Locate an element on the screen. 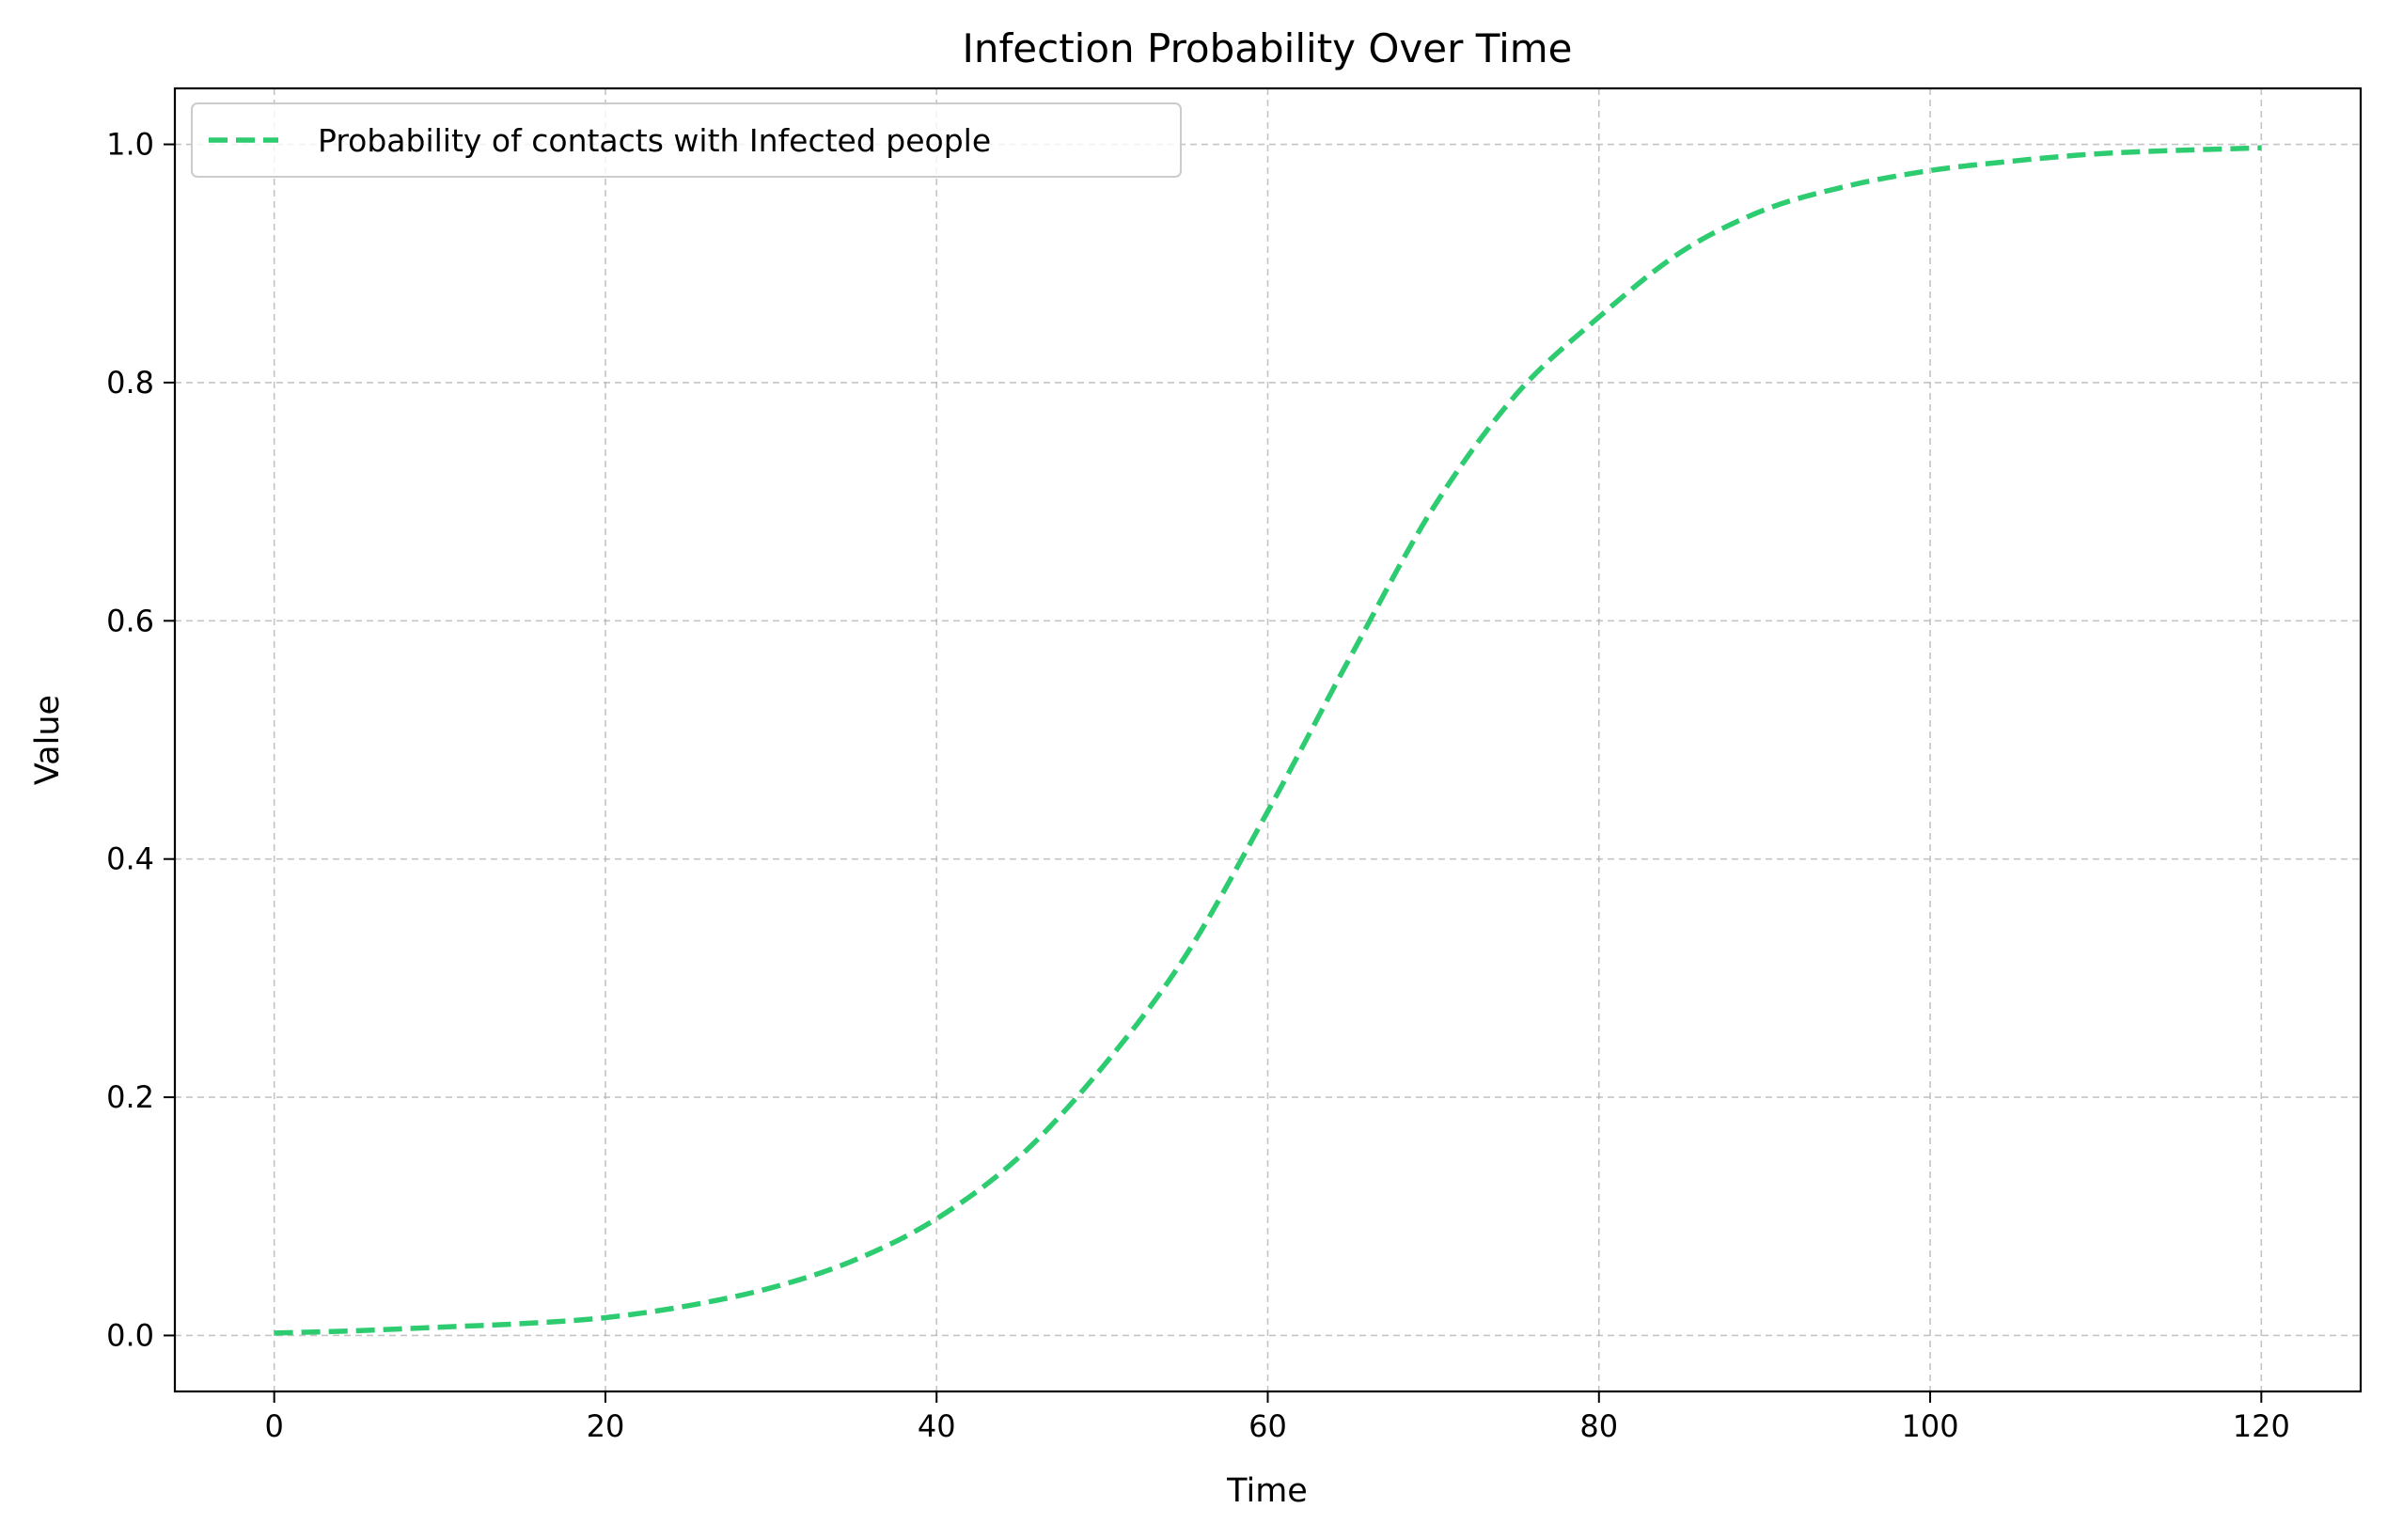 This screenshot has height=1540, width=2387. y-tick-label: 0.0 is located at coordinates (130, 1335).